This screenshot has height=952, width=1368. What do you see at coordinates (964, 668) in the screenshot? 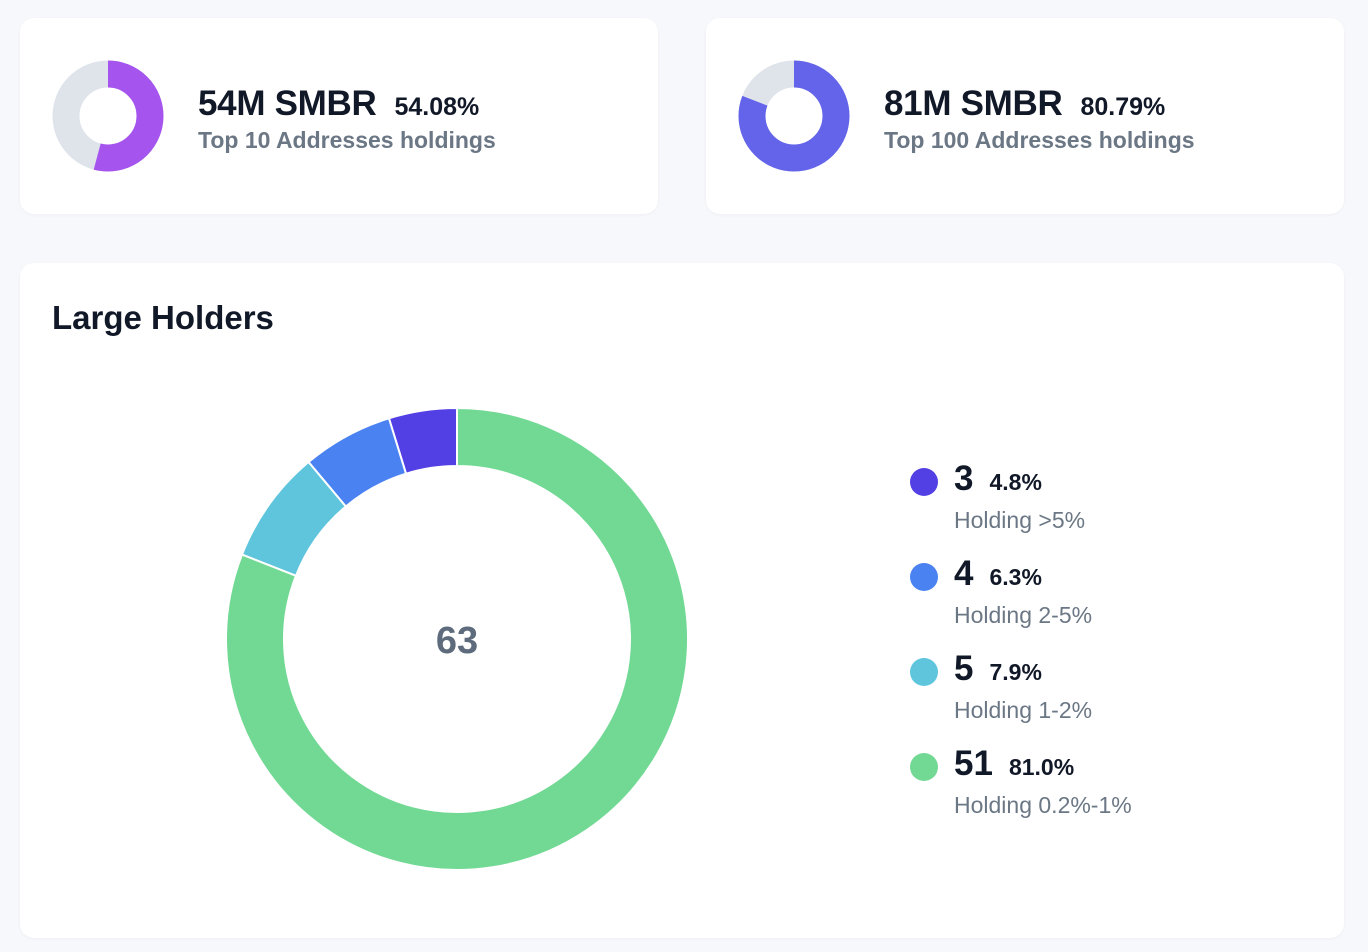
I see `legend-count: 5` at bounding box center [964, 668].